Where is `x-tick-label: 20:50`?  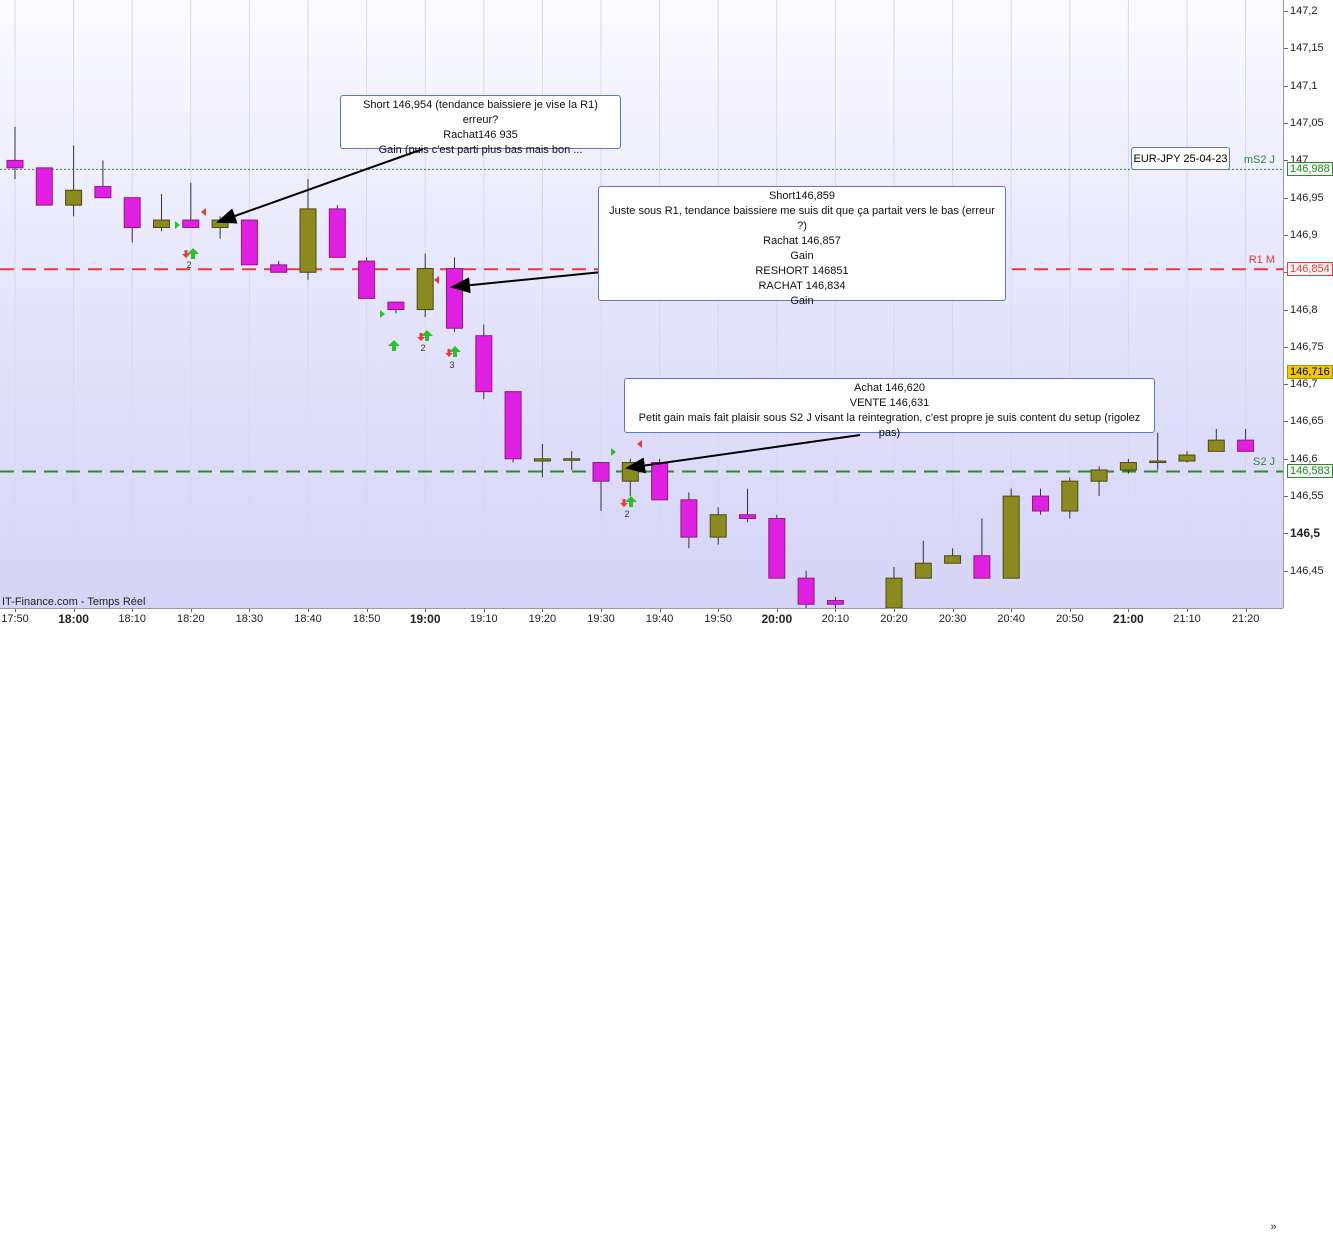 x-tick-label: 20:50 is located at coordinates (1070, 619).